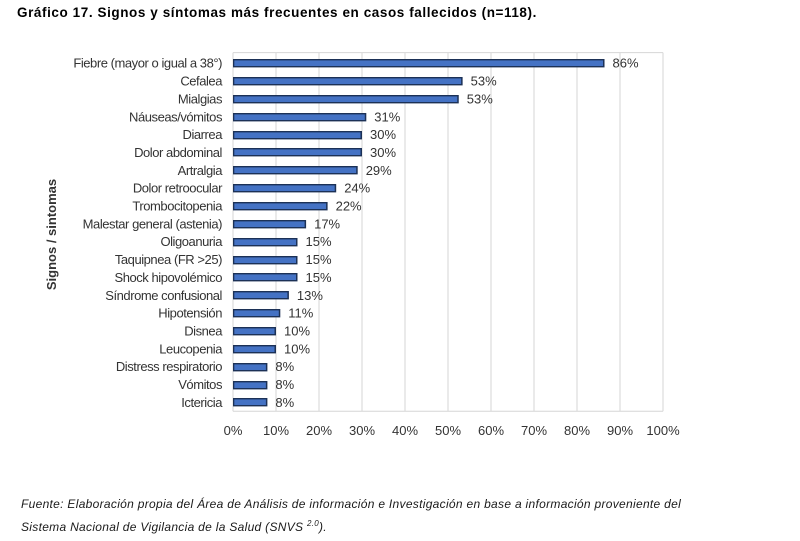  I want to click on svg-text: 40%, so click(405, 430).